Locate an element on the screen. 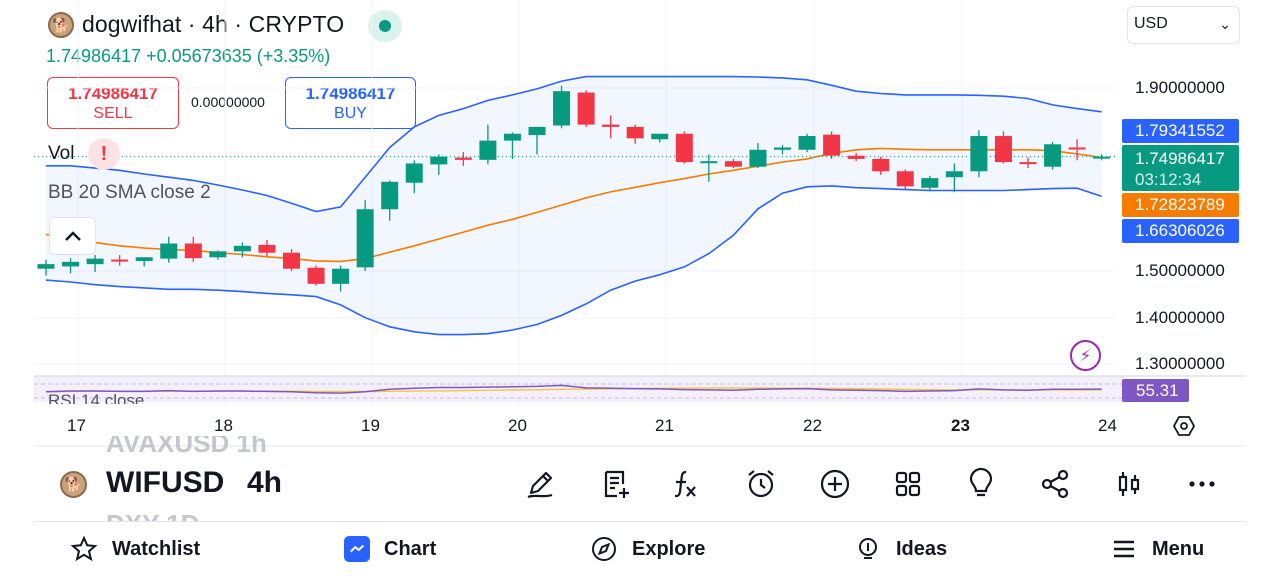 This screenshot has height=576, width=1280. rsi-value-tag: 55.31 is located at coordinates (1155, 390).